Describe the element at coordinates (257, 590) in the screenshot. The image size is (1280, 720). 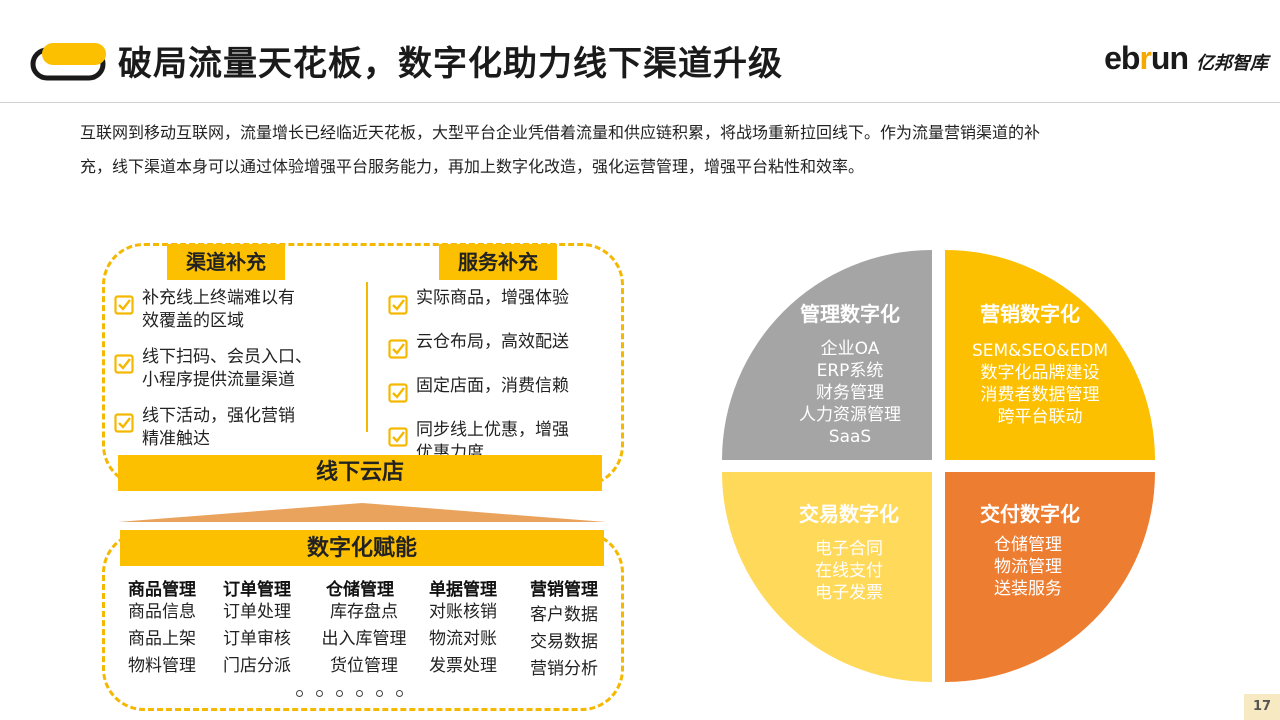
I see `category-title: 订单管理` at that location.